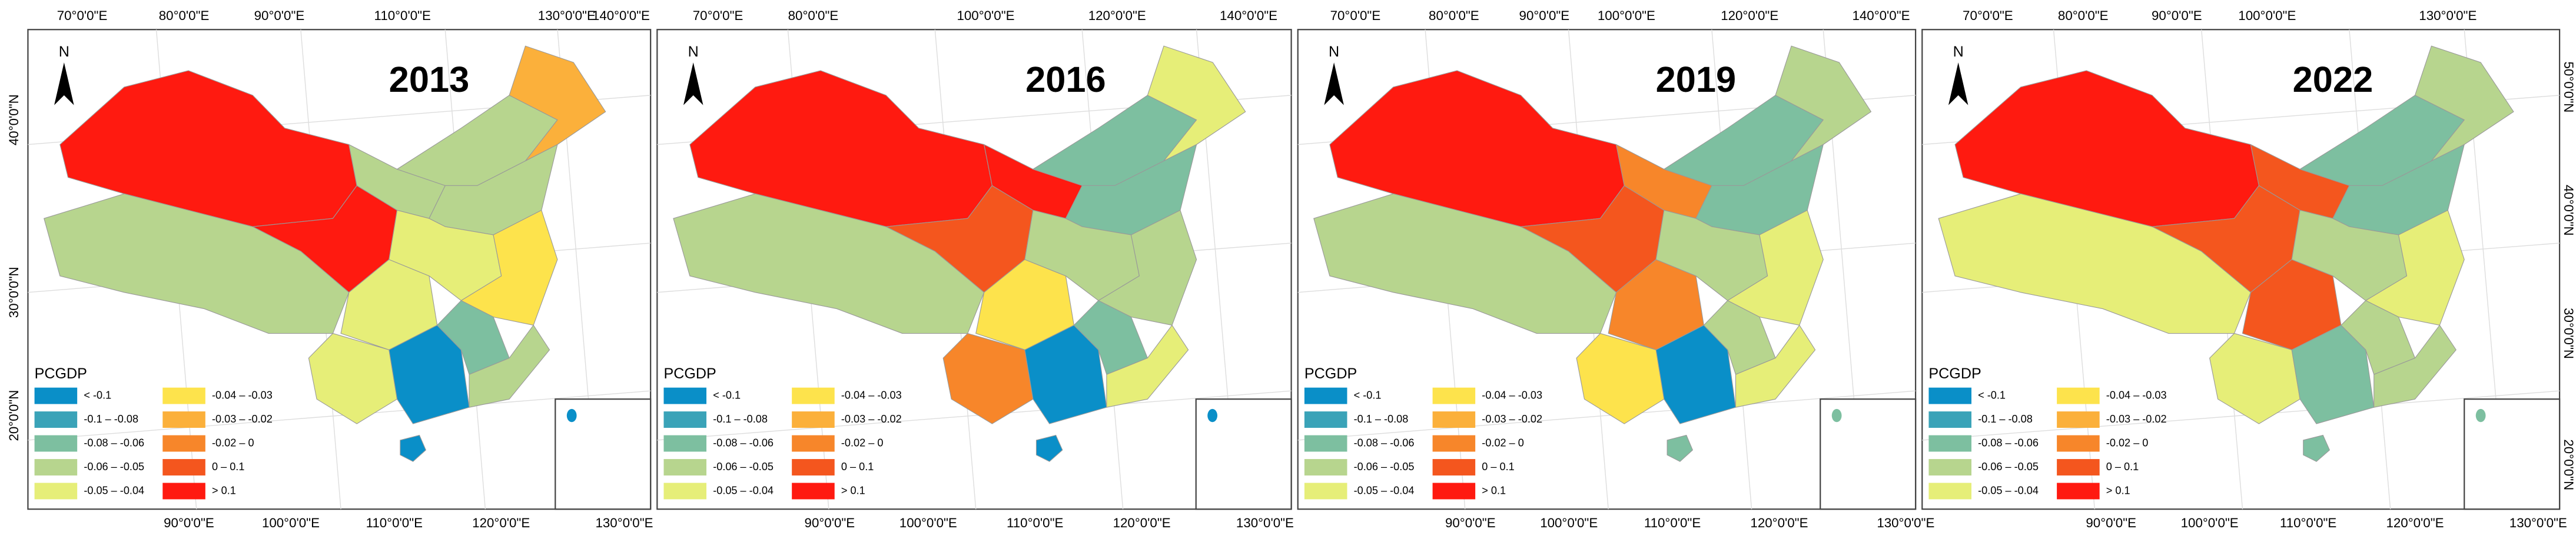 The image size is (2576, 542). Describe the element at coordinates (2568, 333) in the screenshot. I see `right-coord-label: 30°0'0"N` at that location.